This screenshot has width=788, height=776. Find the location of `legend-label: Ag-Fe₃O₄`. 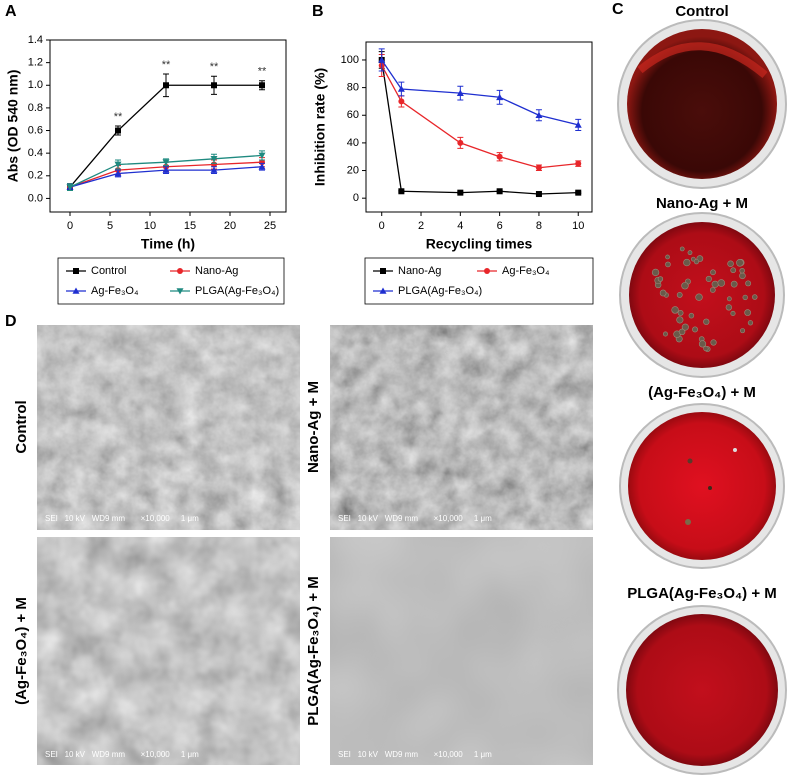

legend-label: Ag-Fe₃O₄ is located at coordinates (115, 291).